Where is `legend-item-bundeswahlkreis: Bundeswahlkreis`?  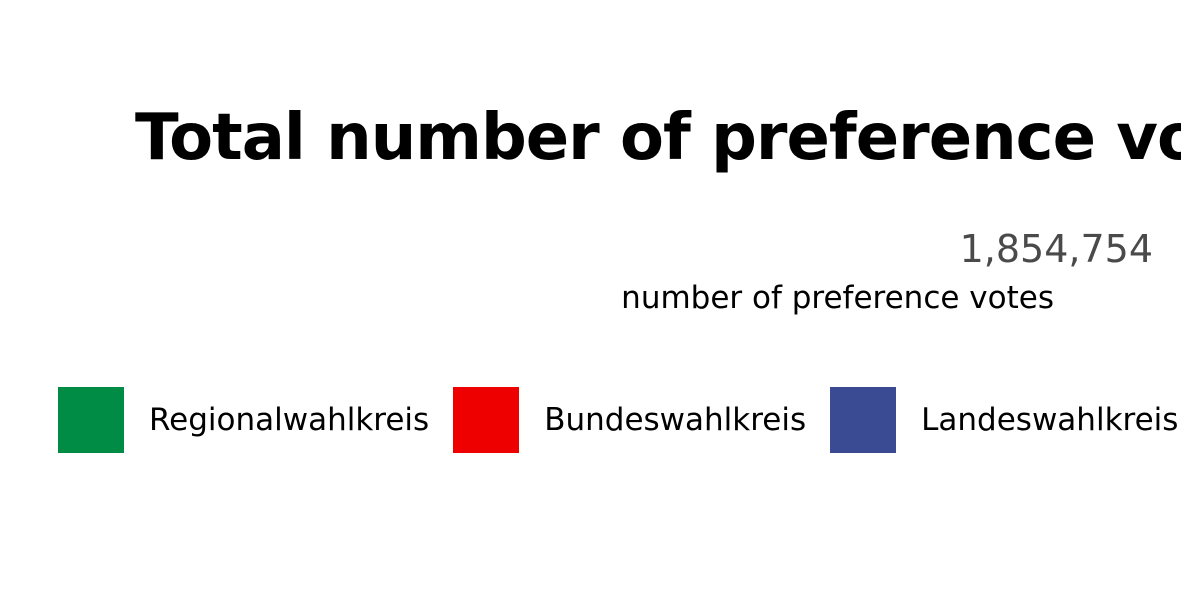 legend-item-bundeswahlkreis: Bundeswahlkreis is located at coordinates (629, 420).